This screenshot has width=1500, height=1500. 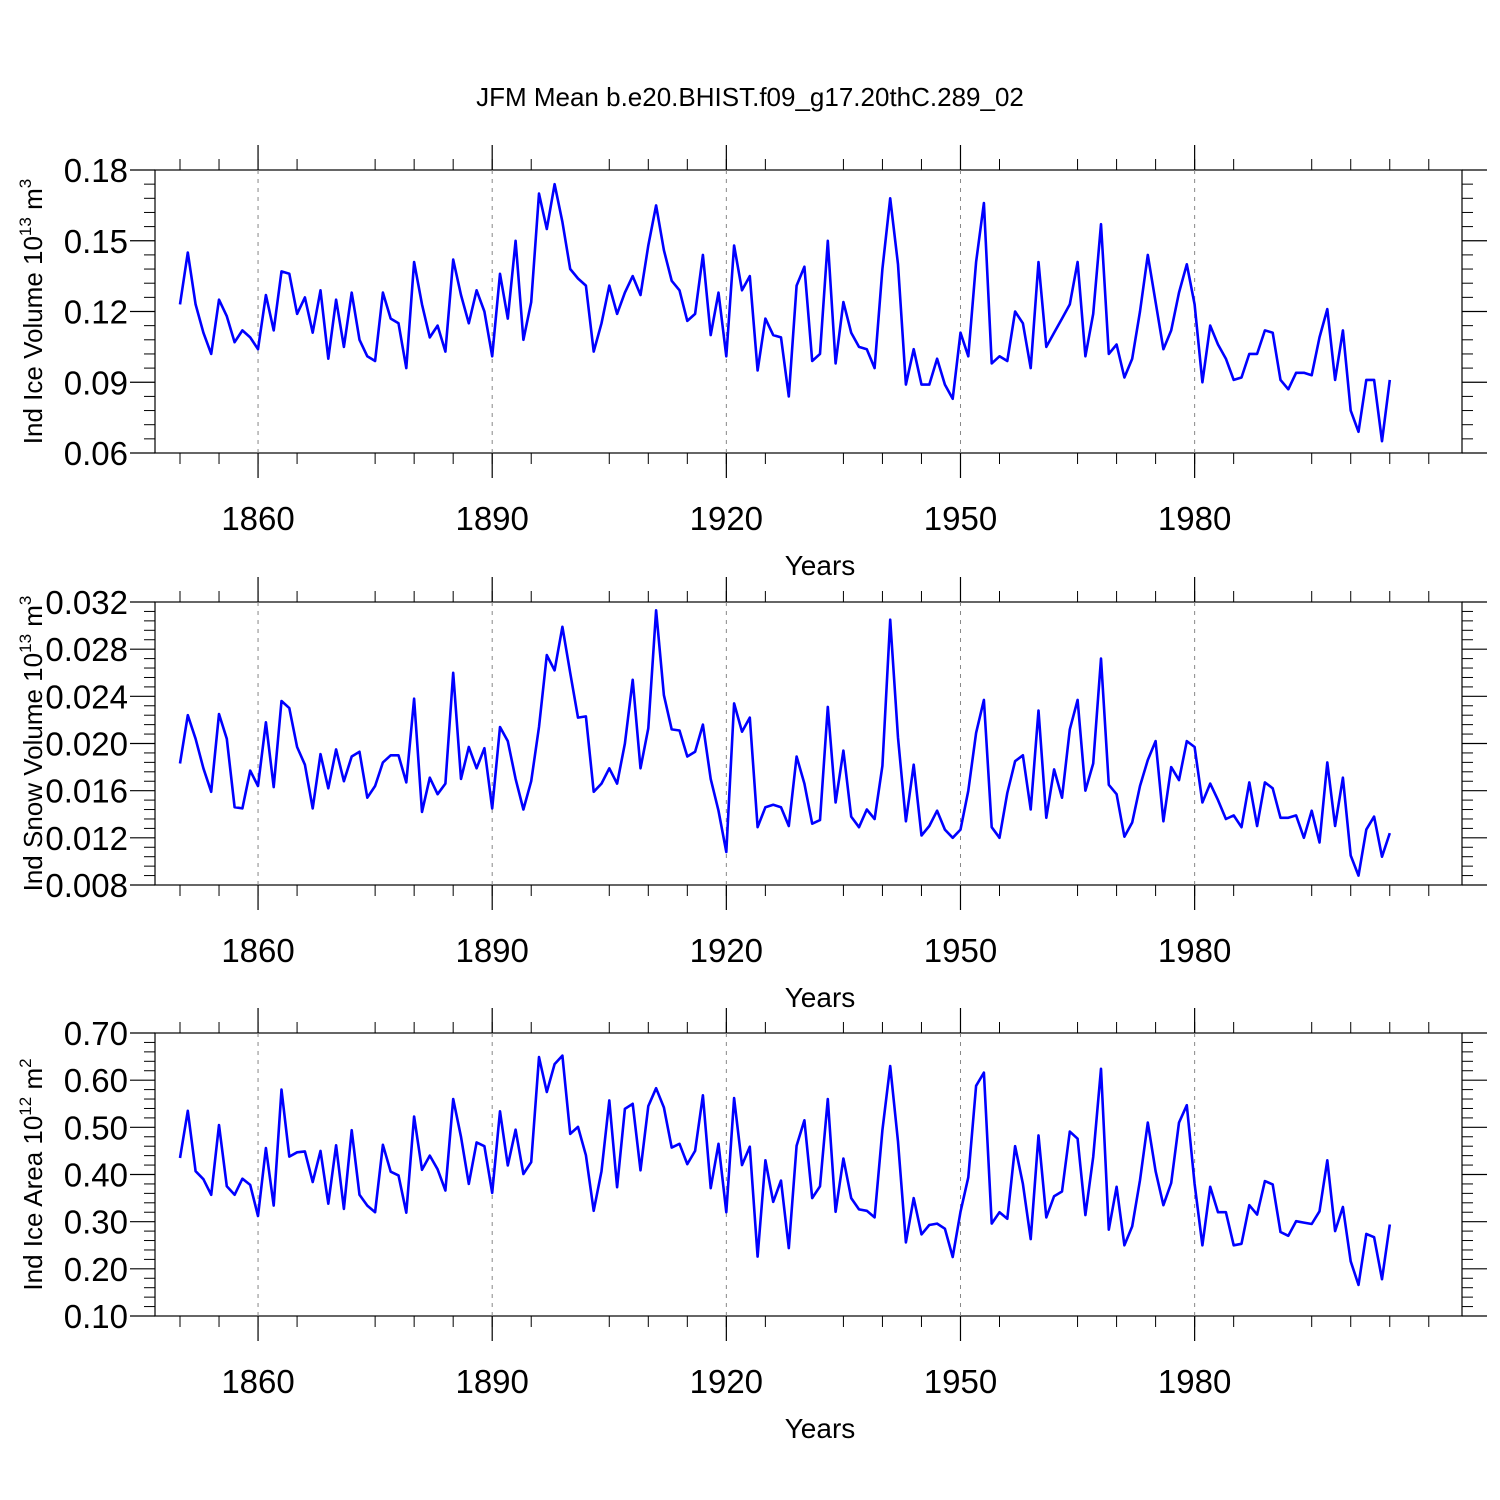 What do you see at coordinates (785, 1170) in the screenshot?
I see `series-line-ice-area` at bounding box center [785, 1170].